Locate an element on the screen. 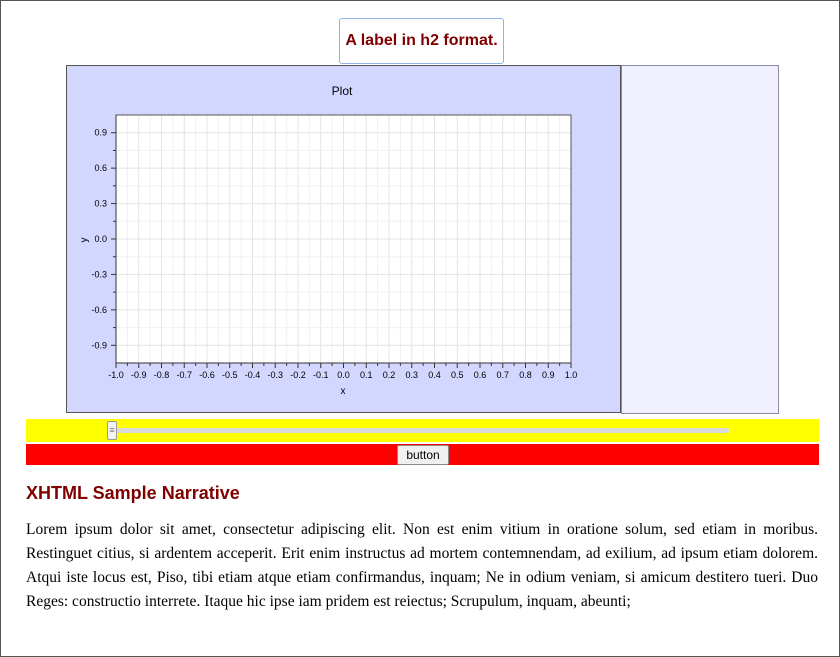  x-tick-label: 0.5 is located at coordinates (457, 375).